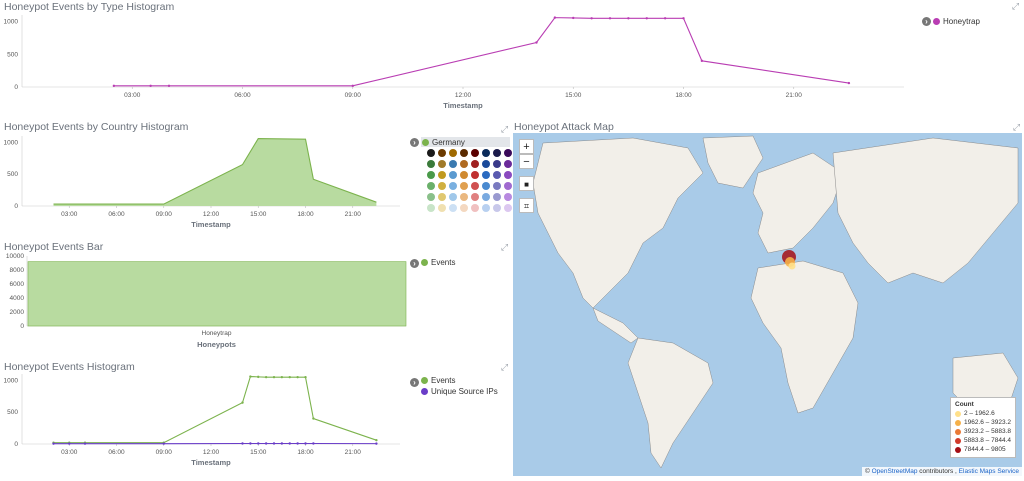 The image size is (1024, 481). Describe the element at coordinates (459, 391) in the screenshot. I see `legend-item: Unique Source IPs` at that location.